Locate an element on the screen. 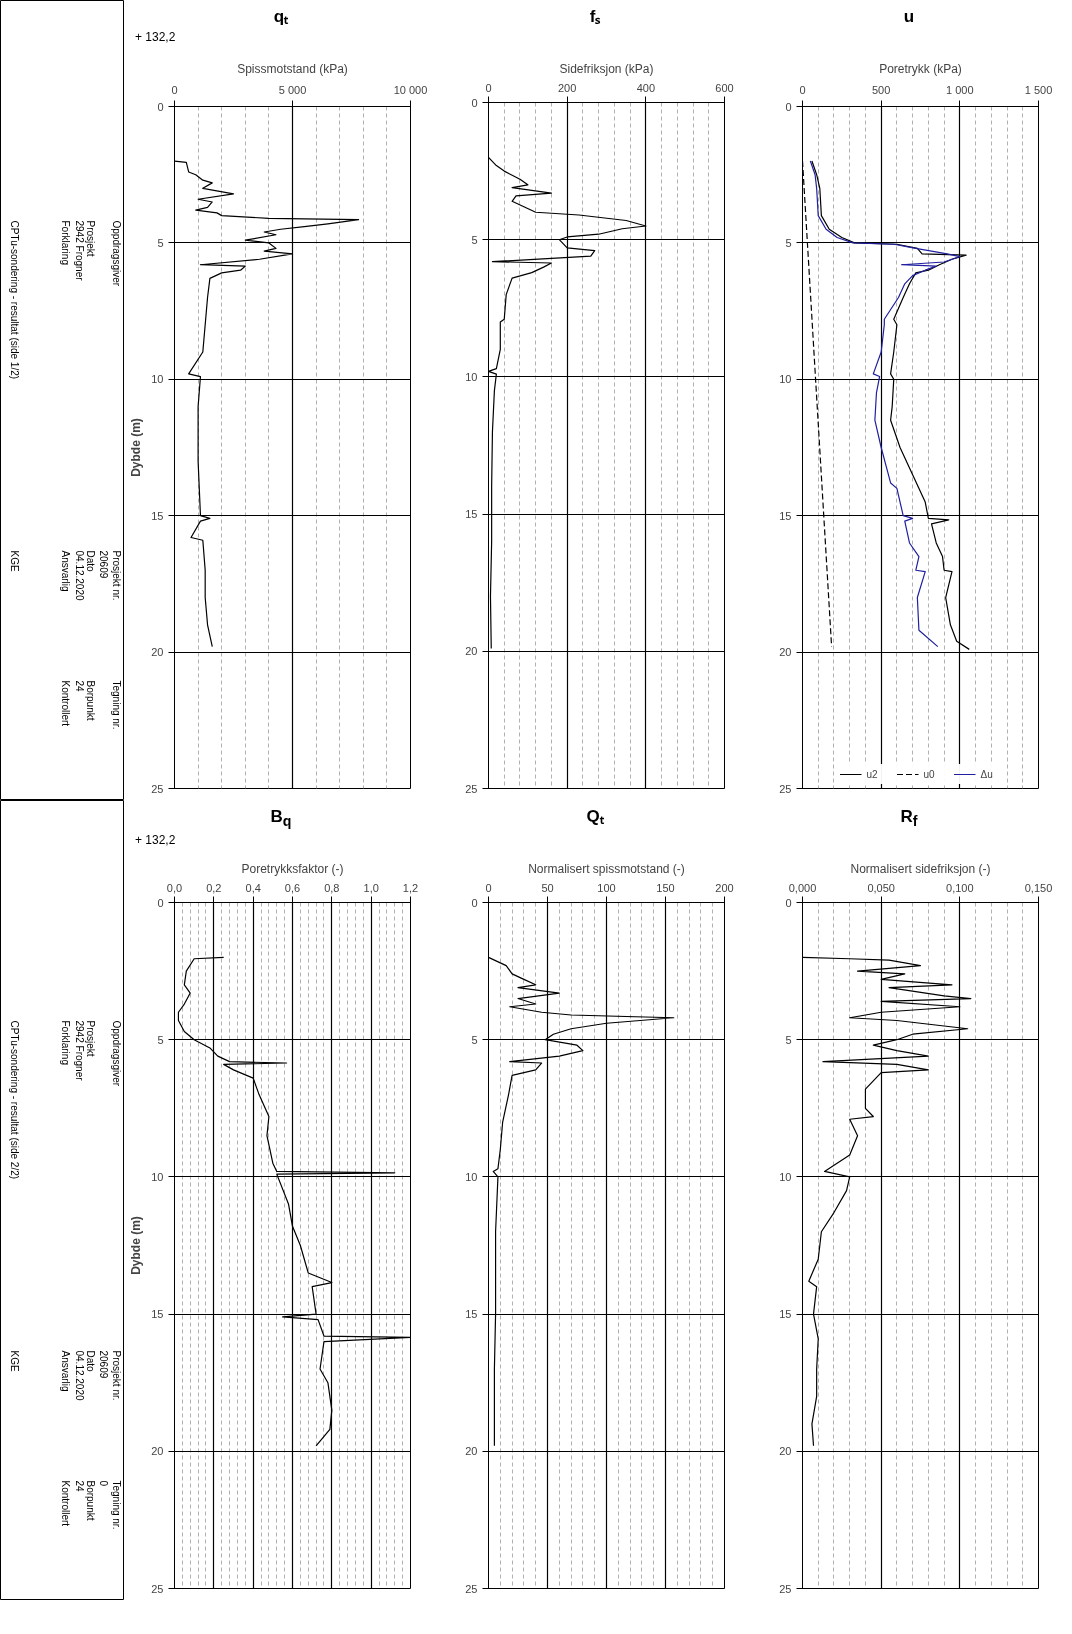 The height and width of the screenshot is (1634, 1072). x-tick-label: 0,000 is located at coordinates (802, 887).